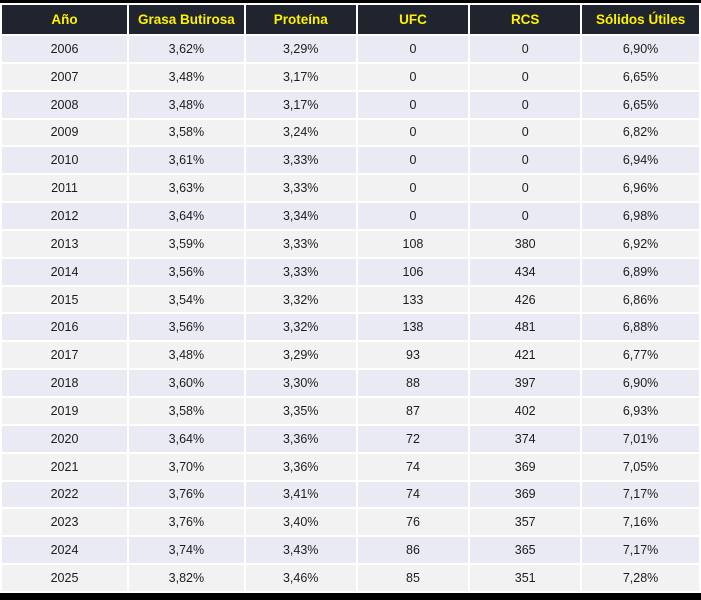 This screenshot has width=701, height=600. I want to click on table-cell: 3,24%, so click(300, 132).